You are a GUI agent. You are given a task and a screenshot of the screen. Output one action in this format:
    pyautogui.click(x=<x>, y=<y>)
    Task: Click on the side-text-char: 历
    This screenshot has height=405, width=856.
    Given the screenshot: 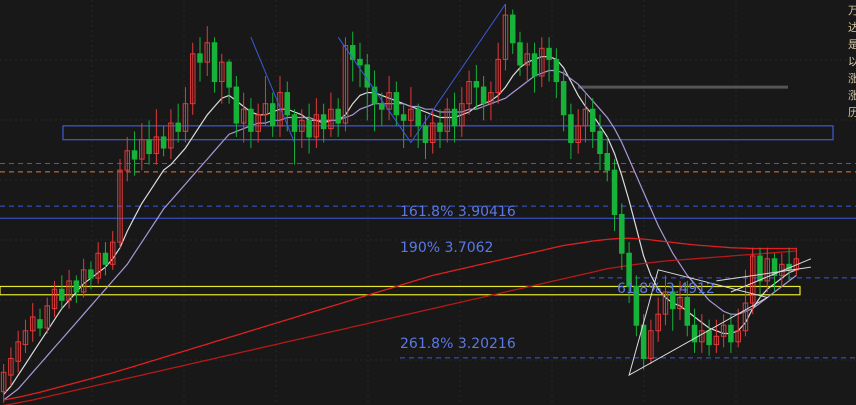 What is the action you would take?
    pyautogui.click(x=852, y=112)
    